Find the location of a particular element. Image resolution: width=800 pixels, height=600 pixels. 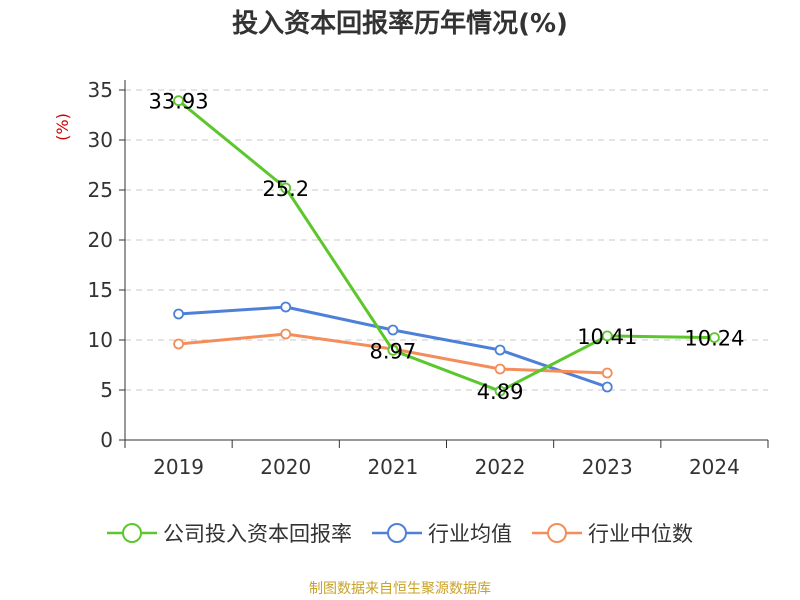

data-label: 10.41 is located at coordinates (607, 337).